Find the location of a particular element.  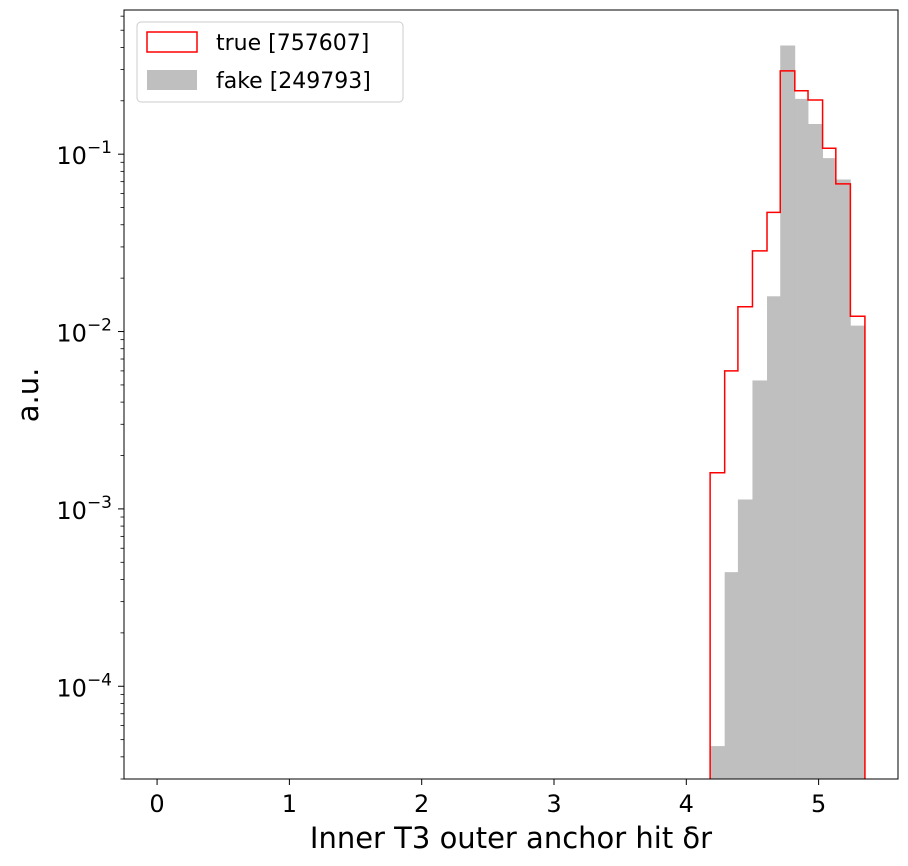

x-axis-label: Inner T3 outer anchor hit δr is located at coordinates (511, 838).